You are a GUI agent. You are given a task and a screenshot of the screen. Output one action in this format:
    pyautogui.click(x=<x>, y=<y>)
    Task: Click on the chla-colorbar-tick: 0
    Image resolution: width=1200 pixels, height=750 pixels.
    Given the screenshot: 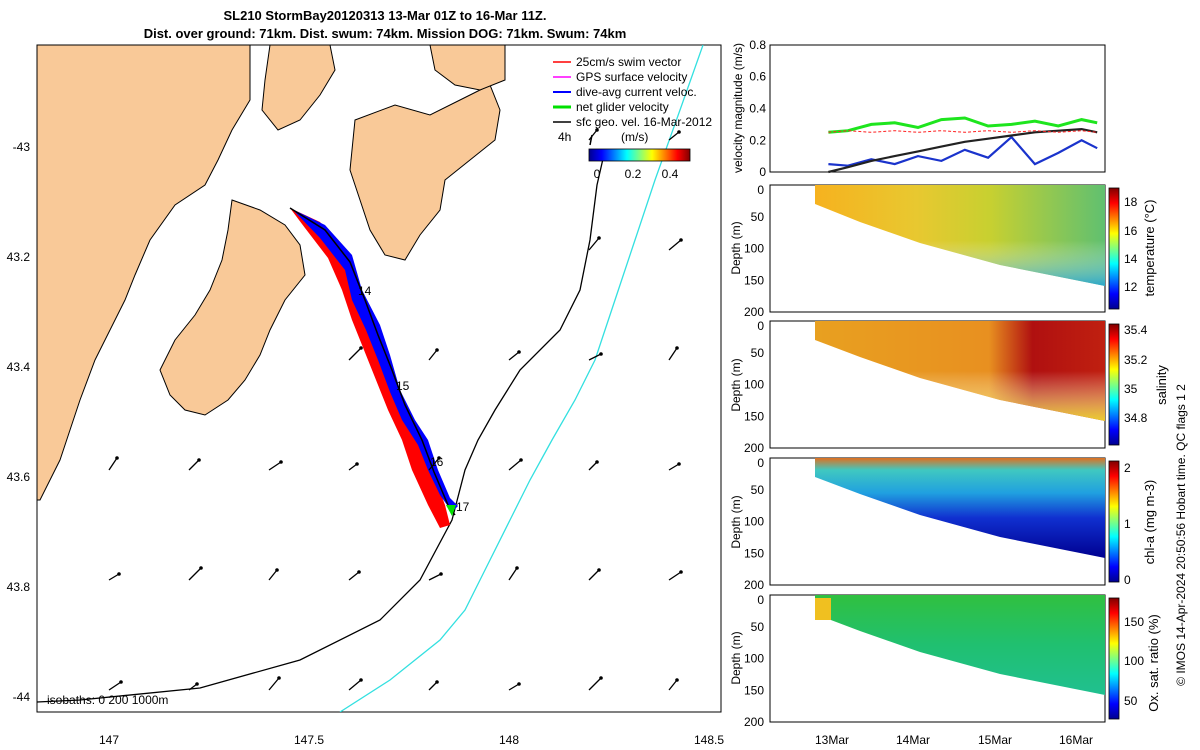 What is the action you would take?
    pyautogui.click(x=1127, y=580)
    